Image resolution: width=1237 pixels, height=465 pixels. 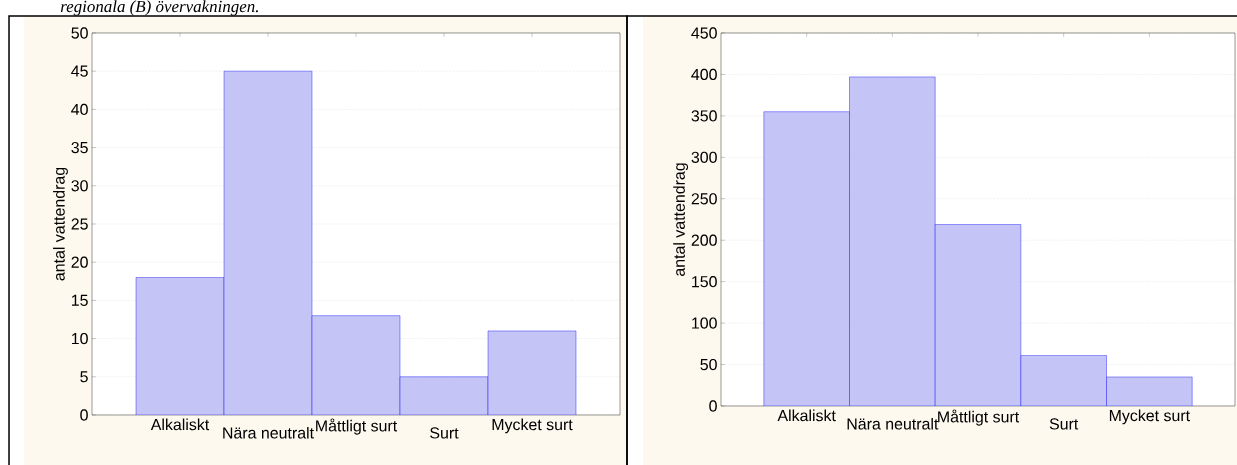 I want to click on y-tick-label: 300, so click(x=704, y=157).